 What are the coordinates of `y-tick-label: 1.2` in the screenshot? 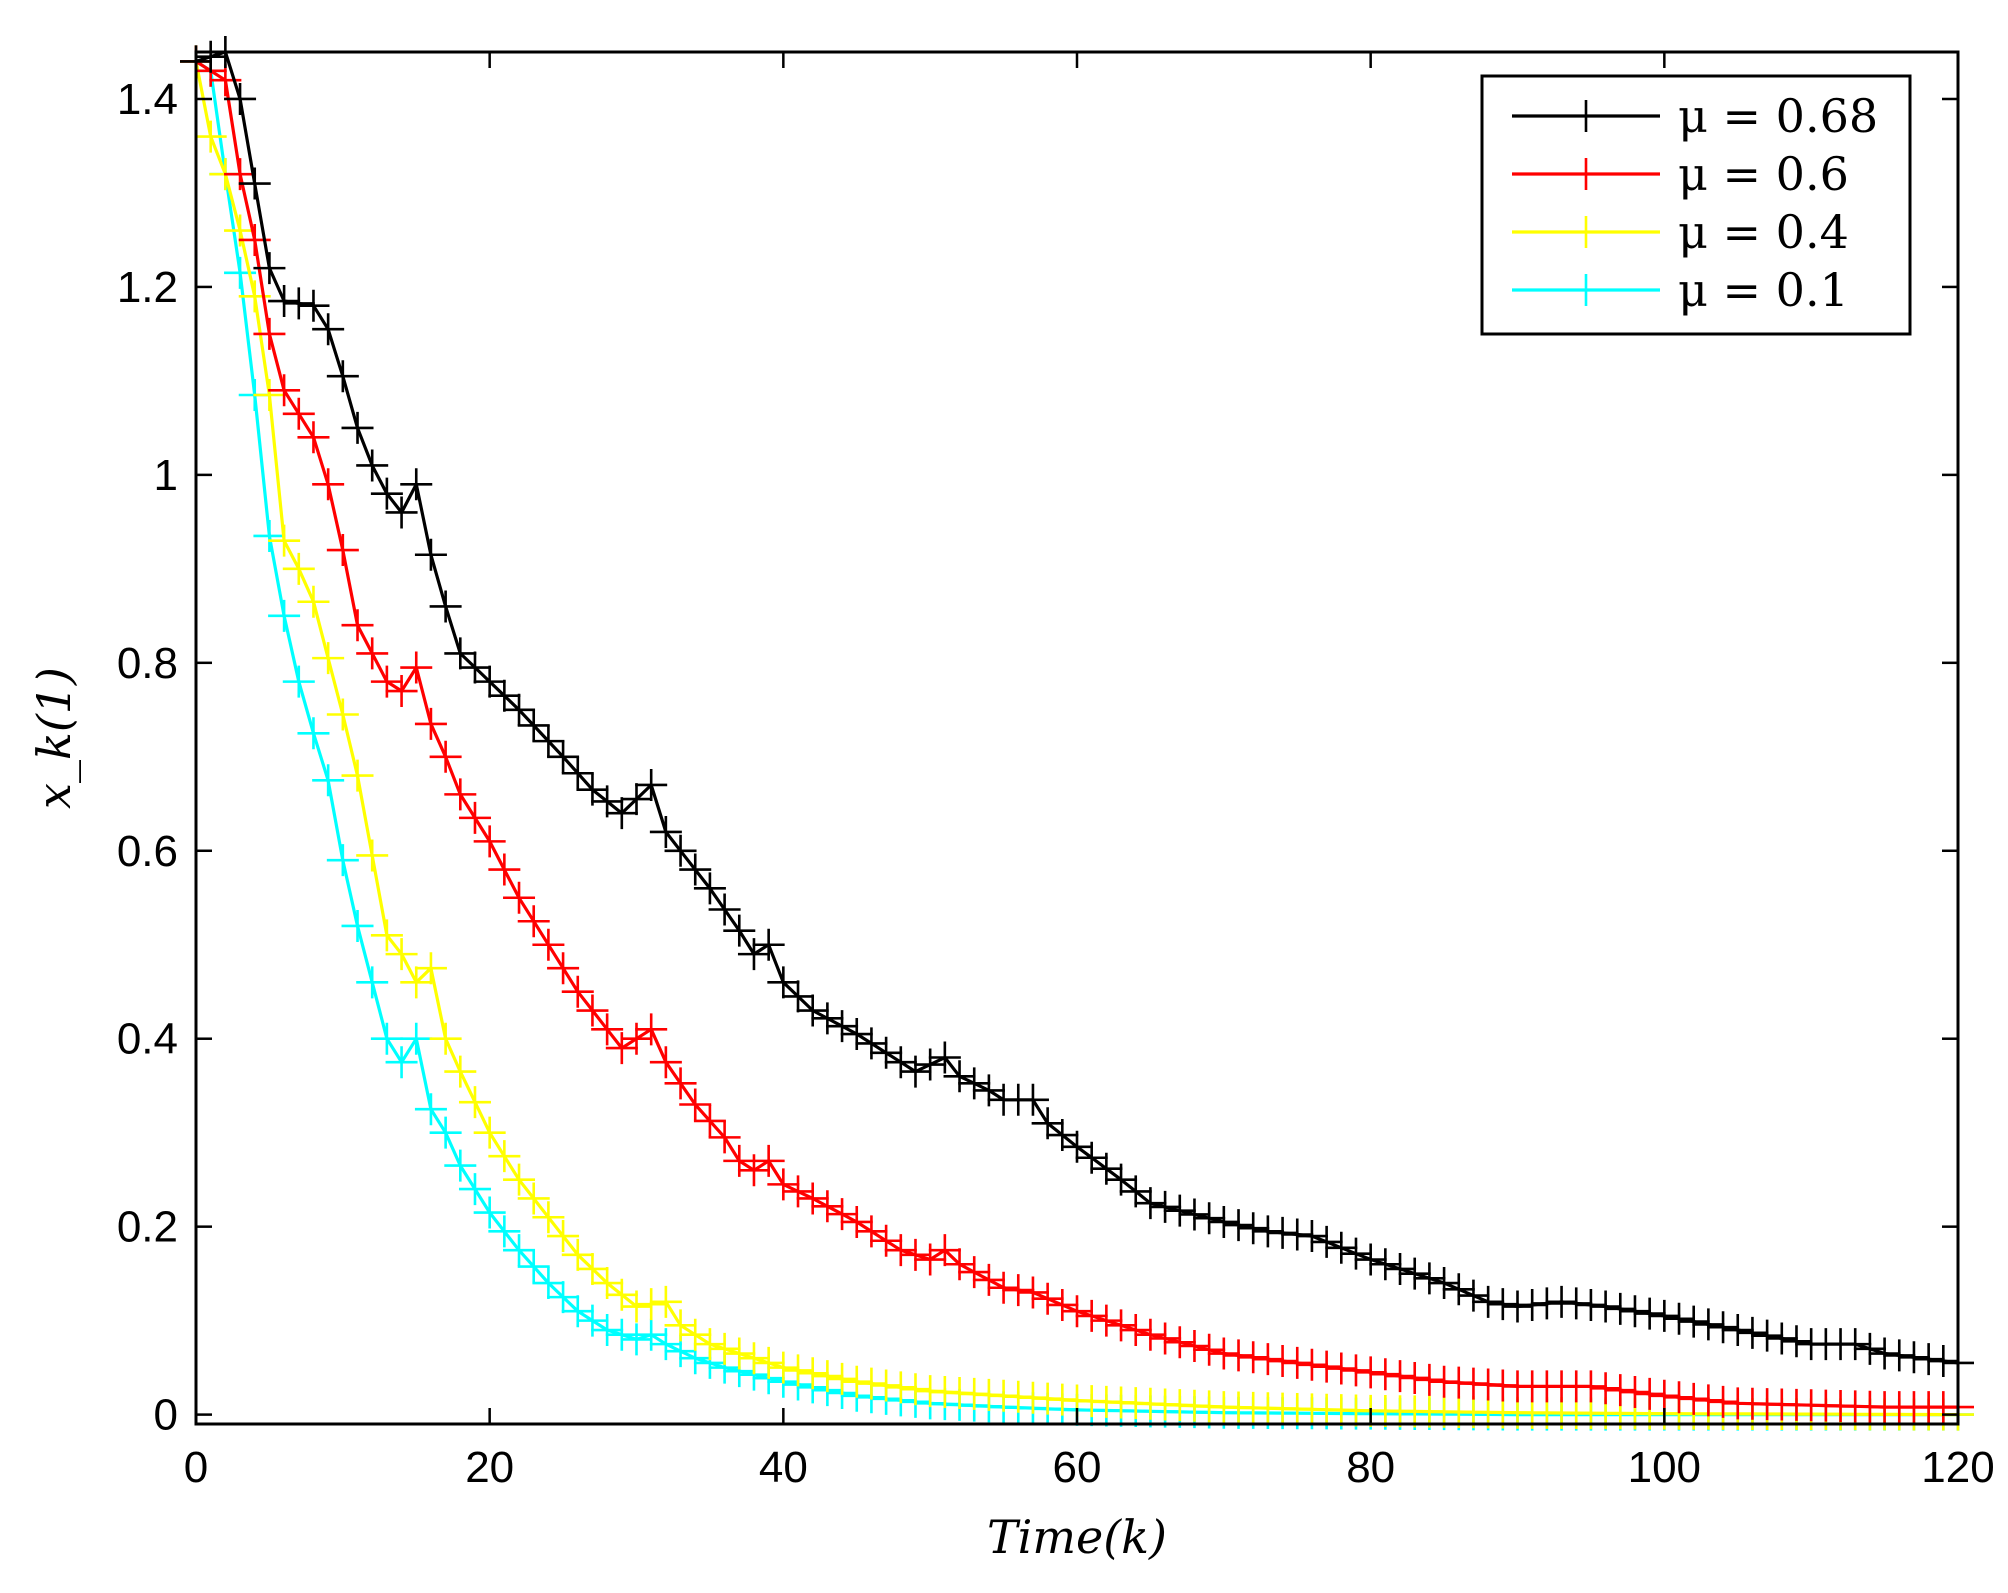 It's located at (147, 287).